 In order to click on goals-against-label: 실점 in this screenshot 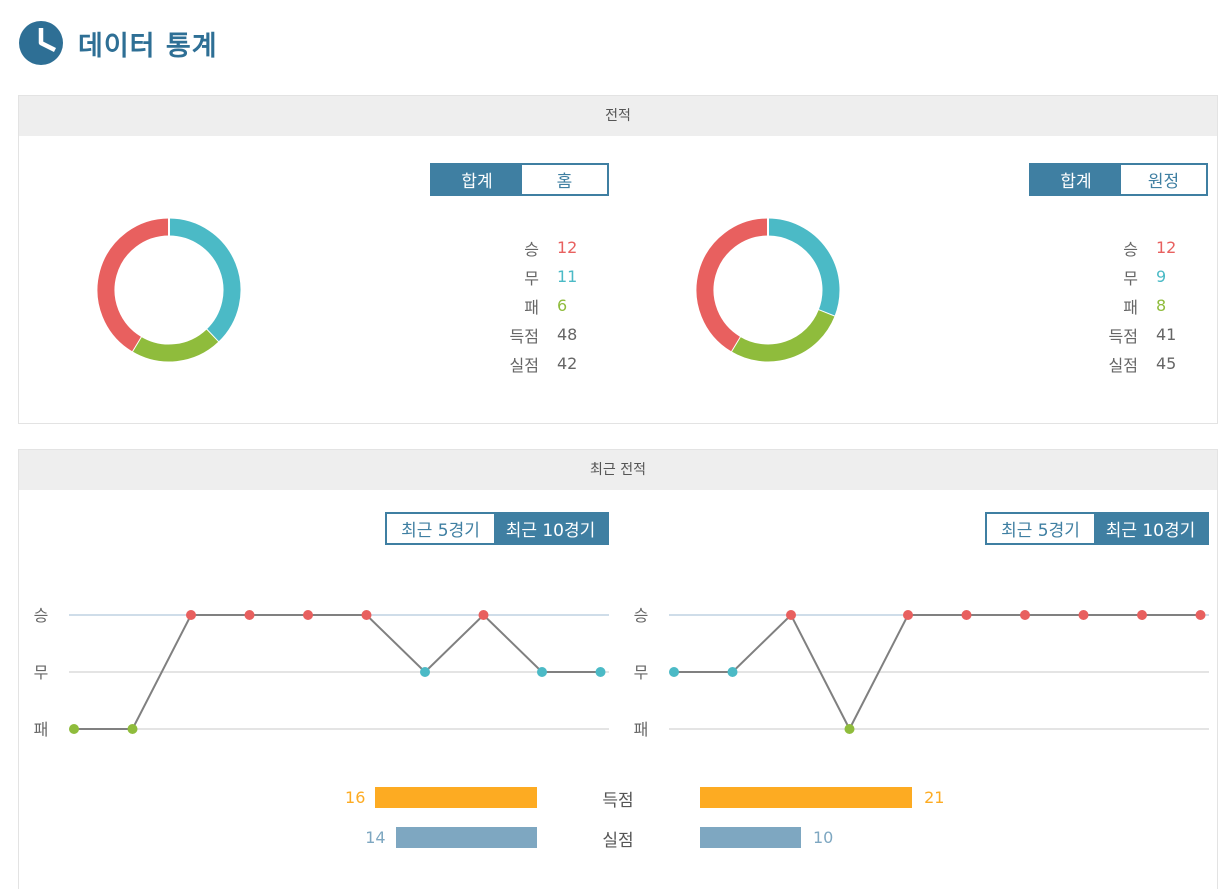, I will do `click(618, 841)`.